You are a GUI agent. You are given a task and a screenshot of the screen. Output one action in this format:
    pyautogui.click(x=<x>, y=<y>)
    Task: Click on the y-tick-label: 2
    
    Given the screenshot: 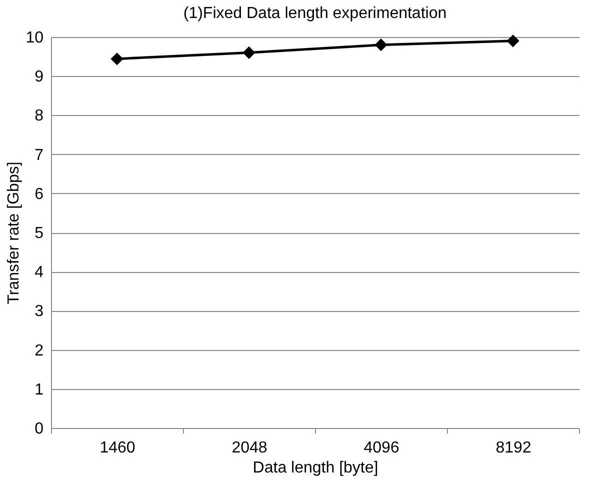 What is the action you would take?
    pyautogui.click(x=39, y=351)
    